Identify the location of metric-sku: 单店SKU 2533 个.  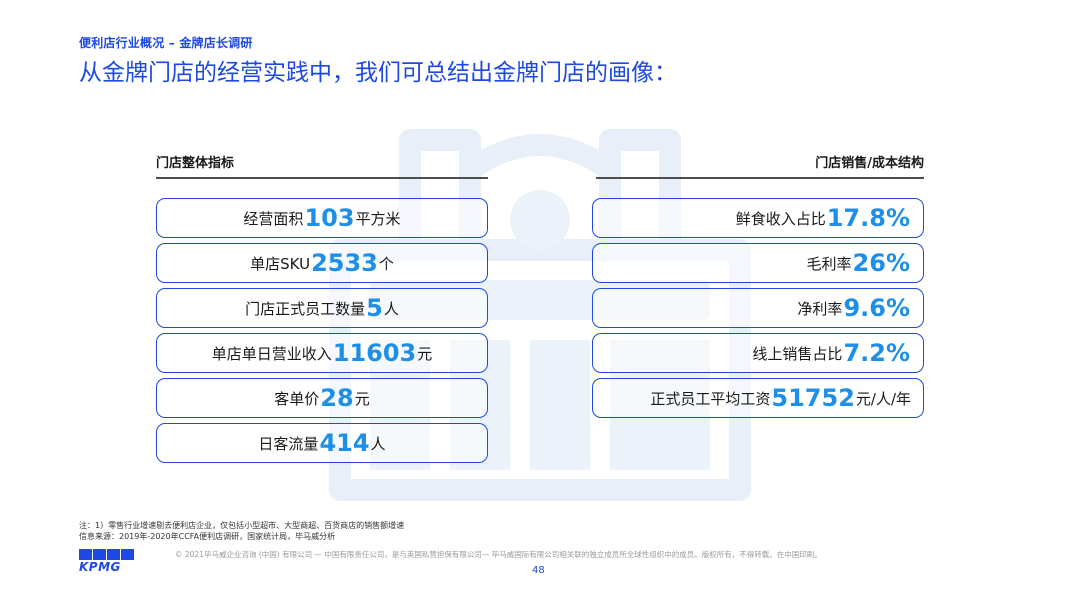
(322, 263).